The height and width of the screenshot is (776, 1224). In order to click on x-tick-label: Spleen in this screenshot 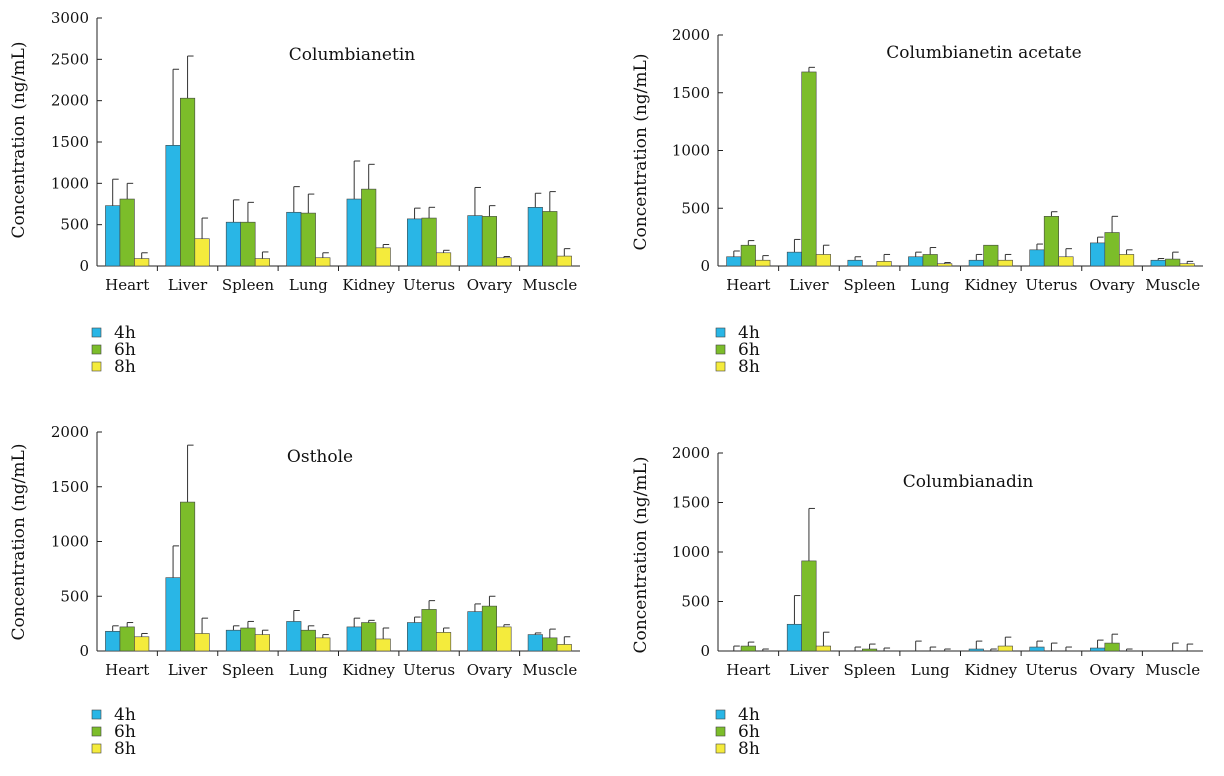, I will do `click(248, 285)`.